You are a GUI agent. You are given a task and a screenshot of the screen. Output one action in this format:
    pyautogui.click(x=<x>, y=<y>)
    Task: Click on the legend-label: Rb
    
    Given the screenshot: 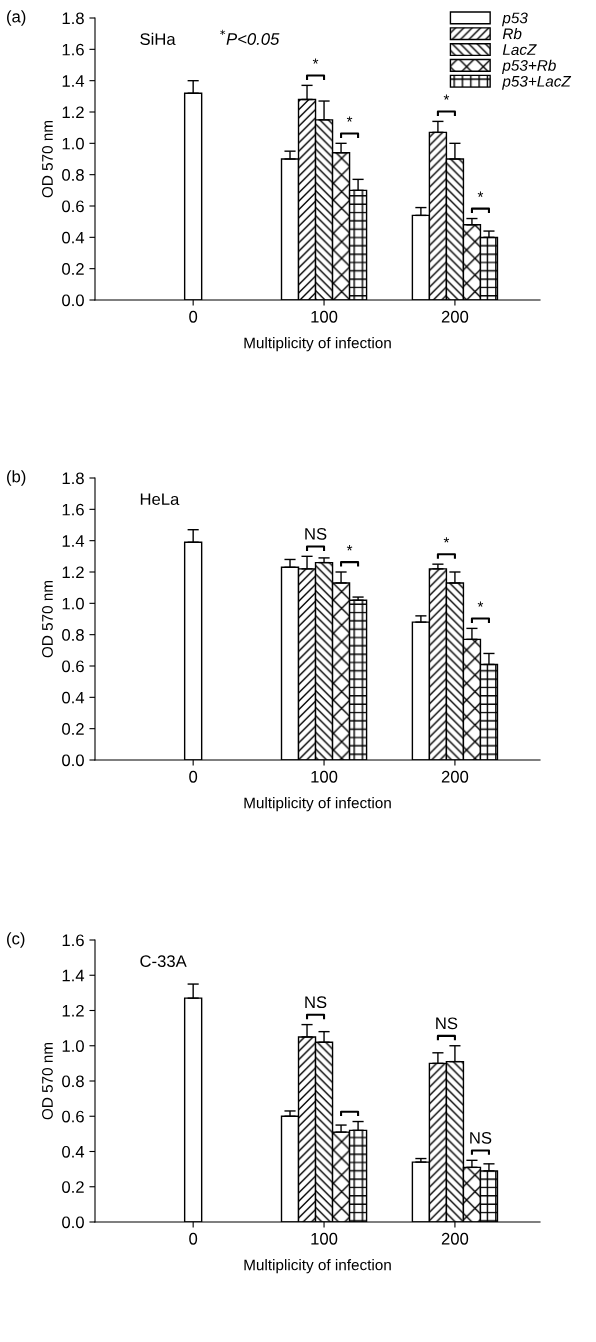 What is the action you would take?
    pyautogui.click(x=512, y=33)
    